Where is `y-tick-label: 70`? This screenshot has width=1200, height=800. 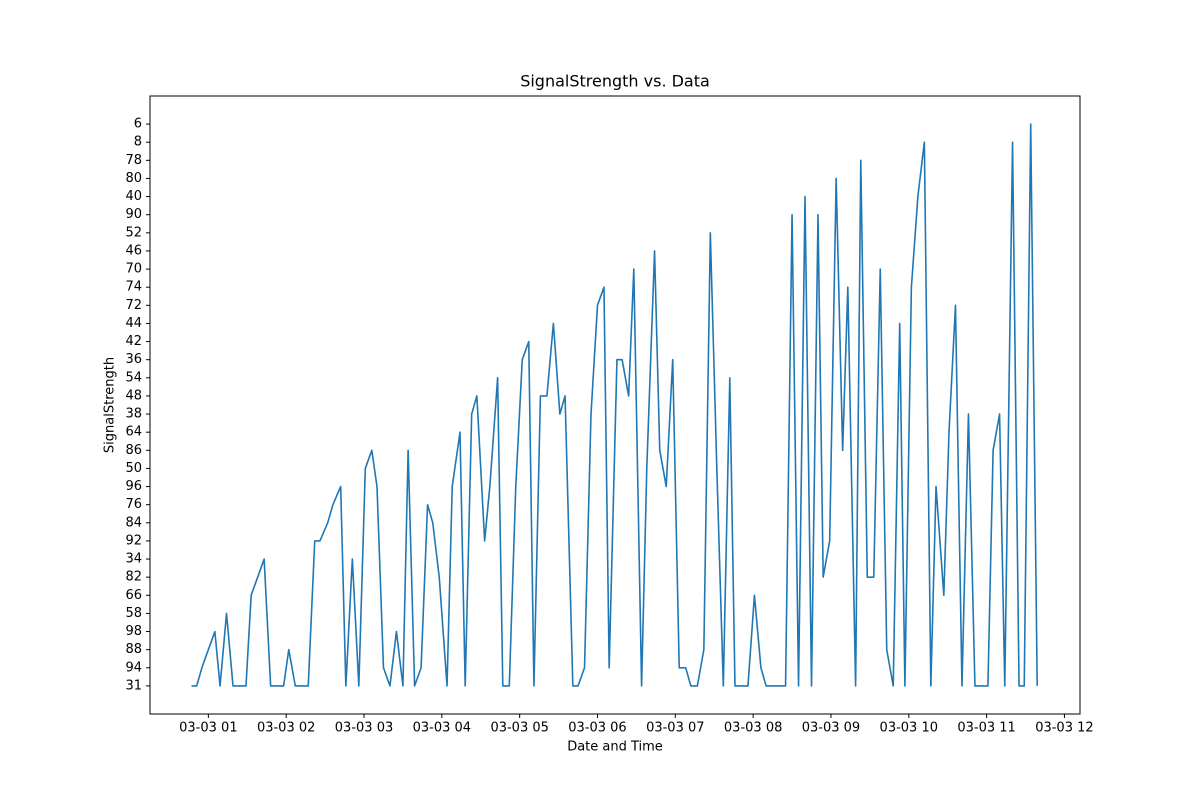
y-tick-label: 70 is located at coordinates (133, 269).